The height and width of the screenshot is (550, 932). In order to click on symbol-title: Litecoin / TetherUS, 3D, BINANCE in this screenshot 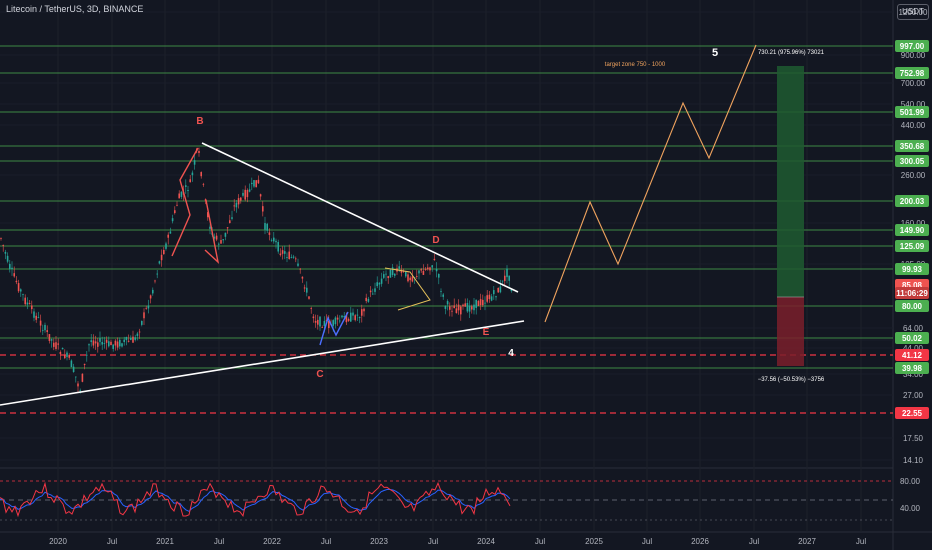, I will do `click(75, 9)`.